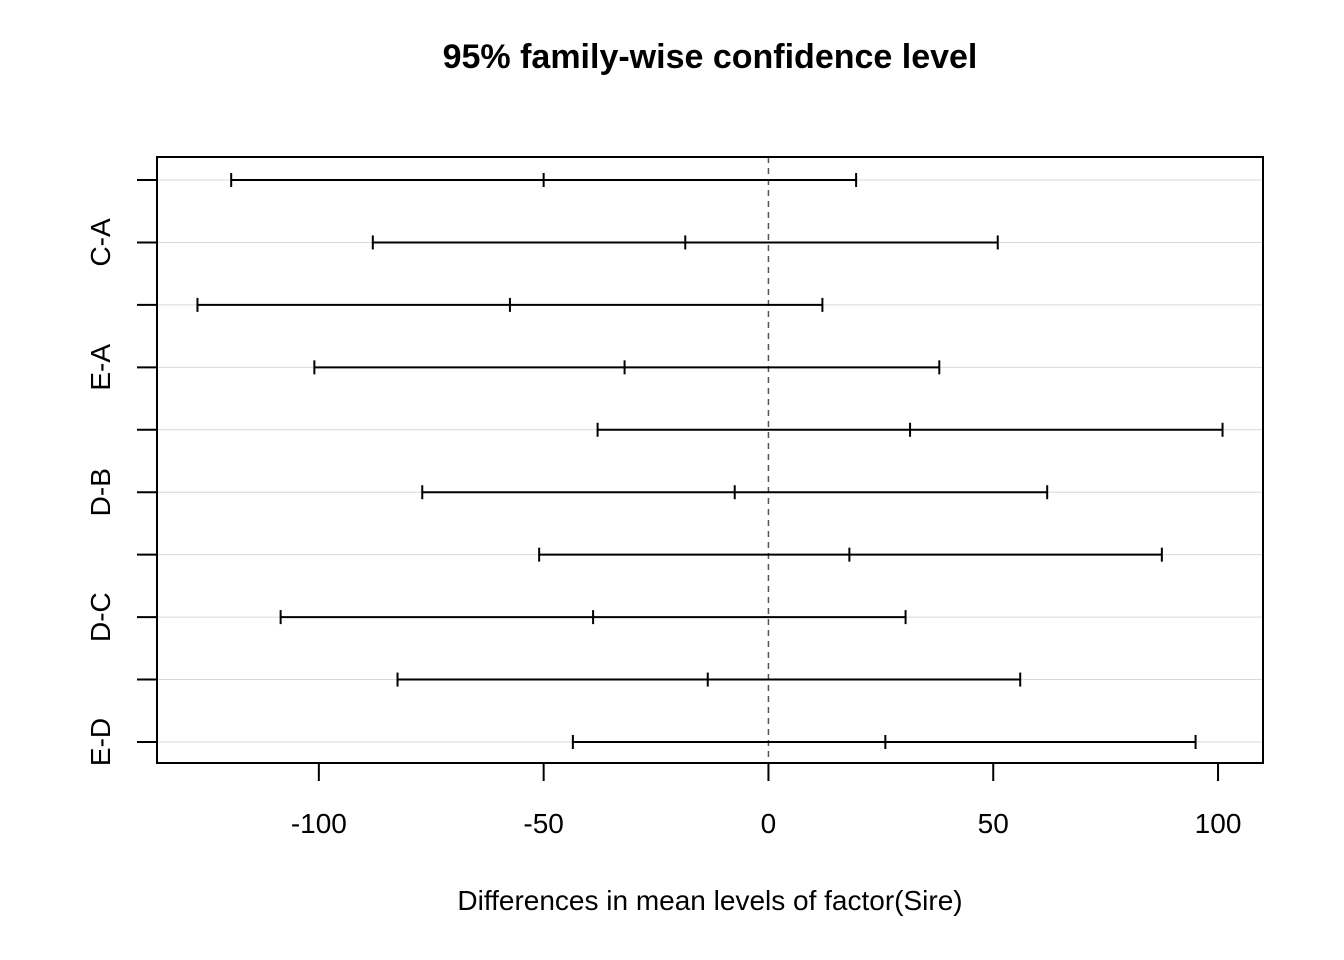 The height and width of the screenshot is (960, 1344). Describe the element at coordinates (685, 242) in the screenshot. I see `ci-c-a` at that location.